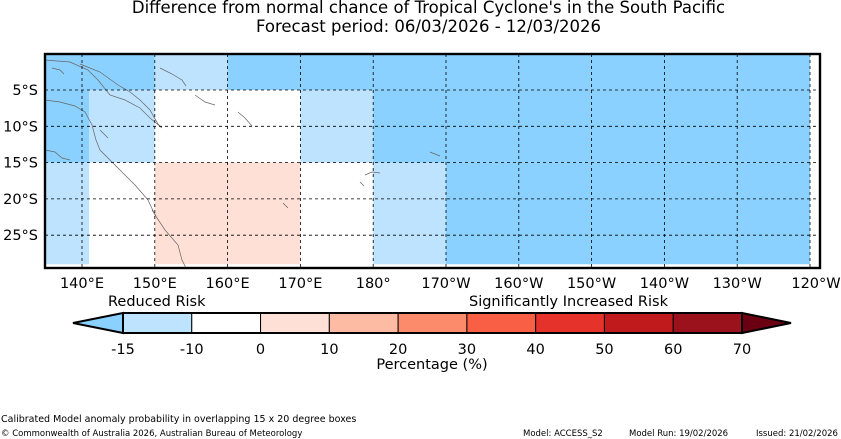 The width and height of the screenshot is (841, 439). Describe the element at coordinates (797, 434) in the screenshot. I see `footer-issued: Issued: 21/02/2026` at that location.